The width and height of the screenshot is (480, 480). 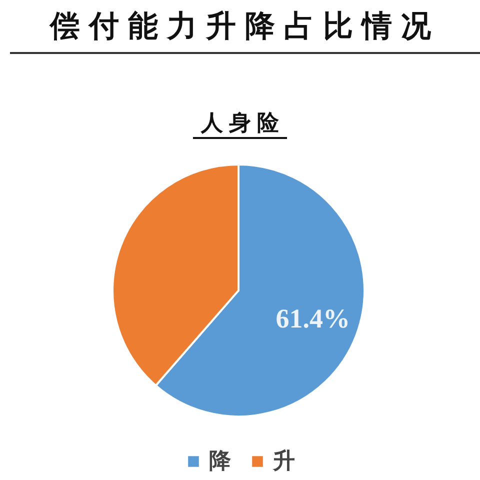 What do you see at coordinates (220, 462) in the screenshot?
I see `legend-label: 降` at bounding box center [220, 462].